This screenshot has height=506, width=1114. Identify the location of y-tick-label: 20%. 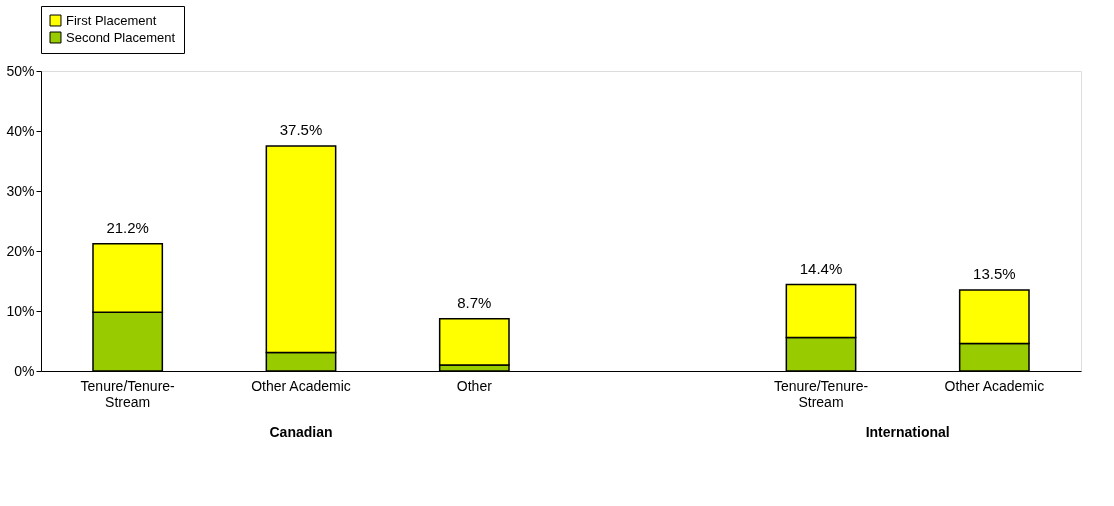
(20, 250).